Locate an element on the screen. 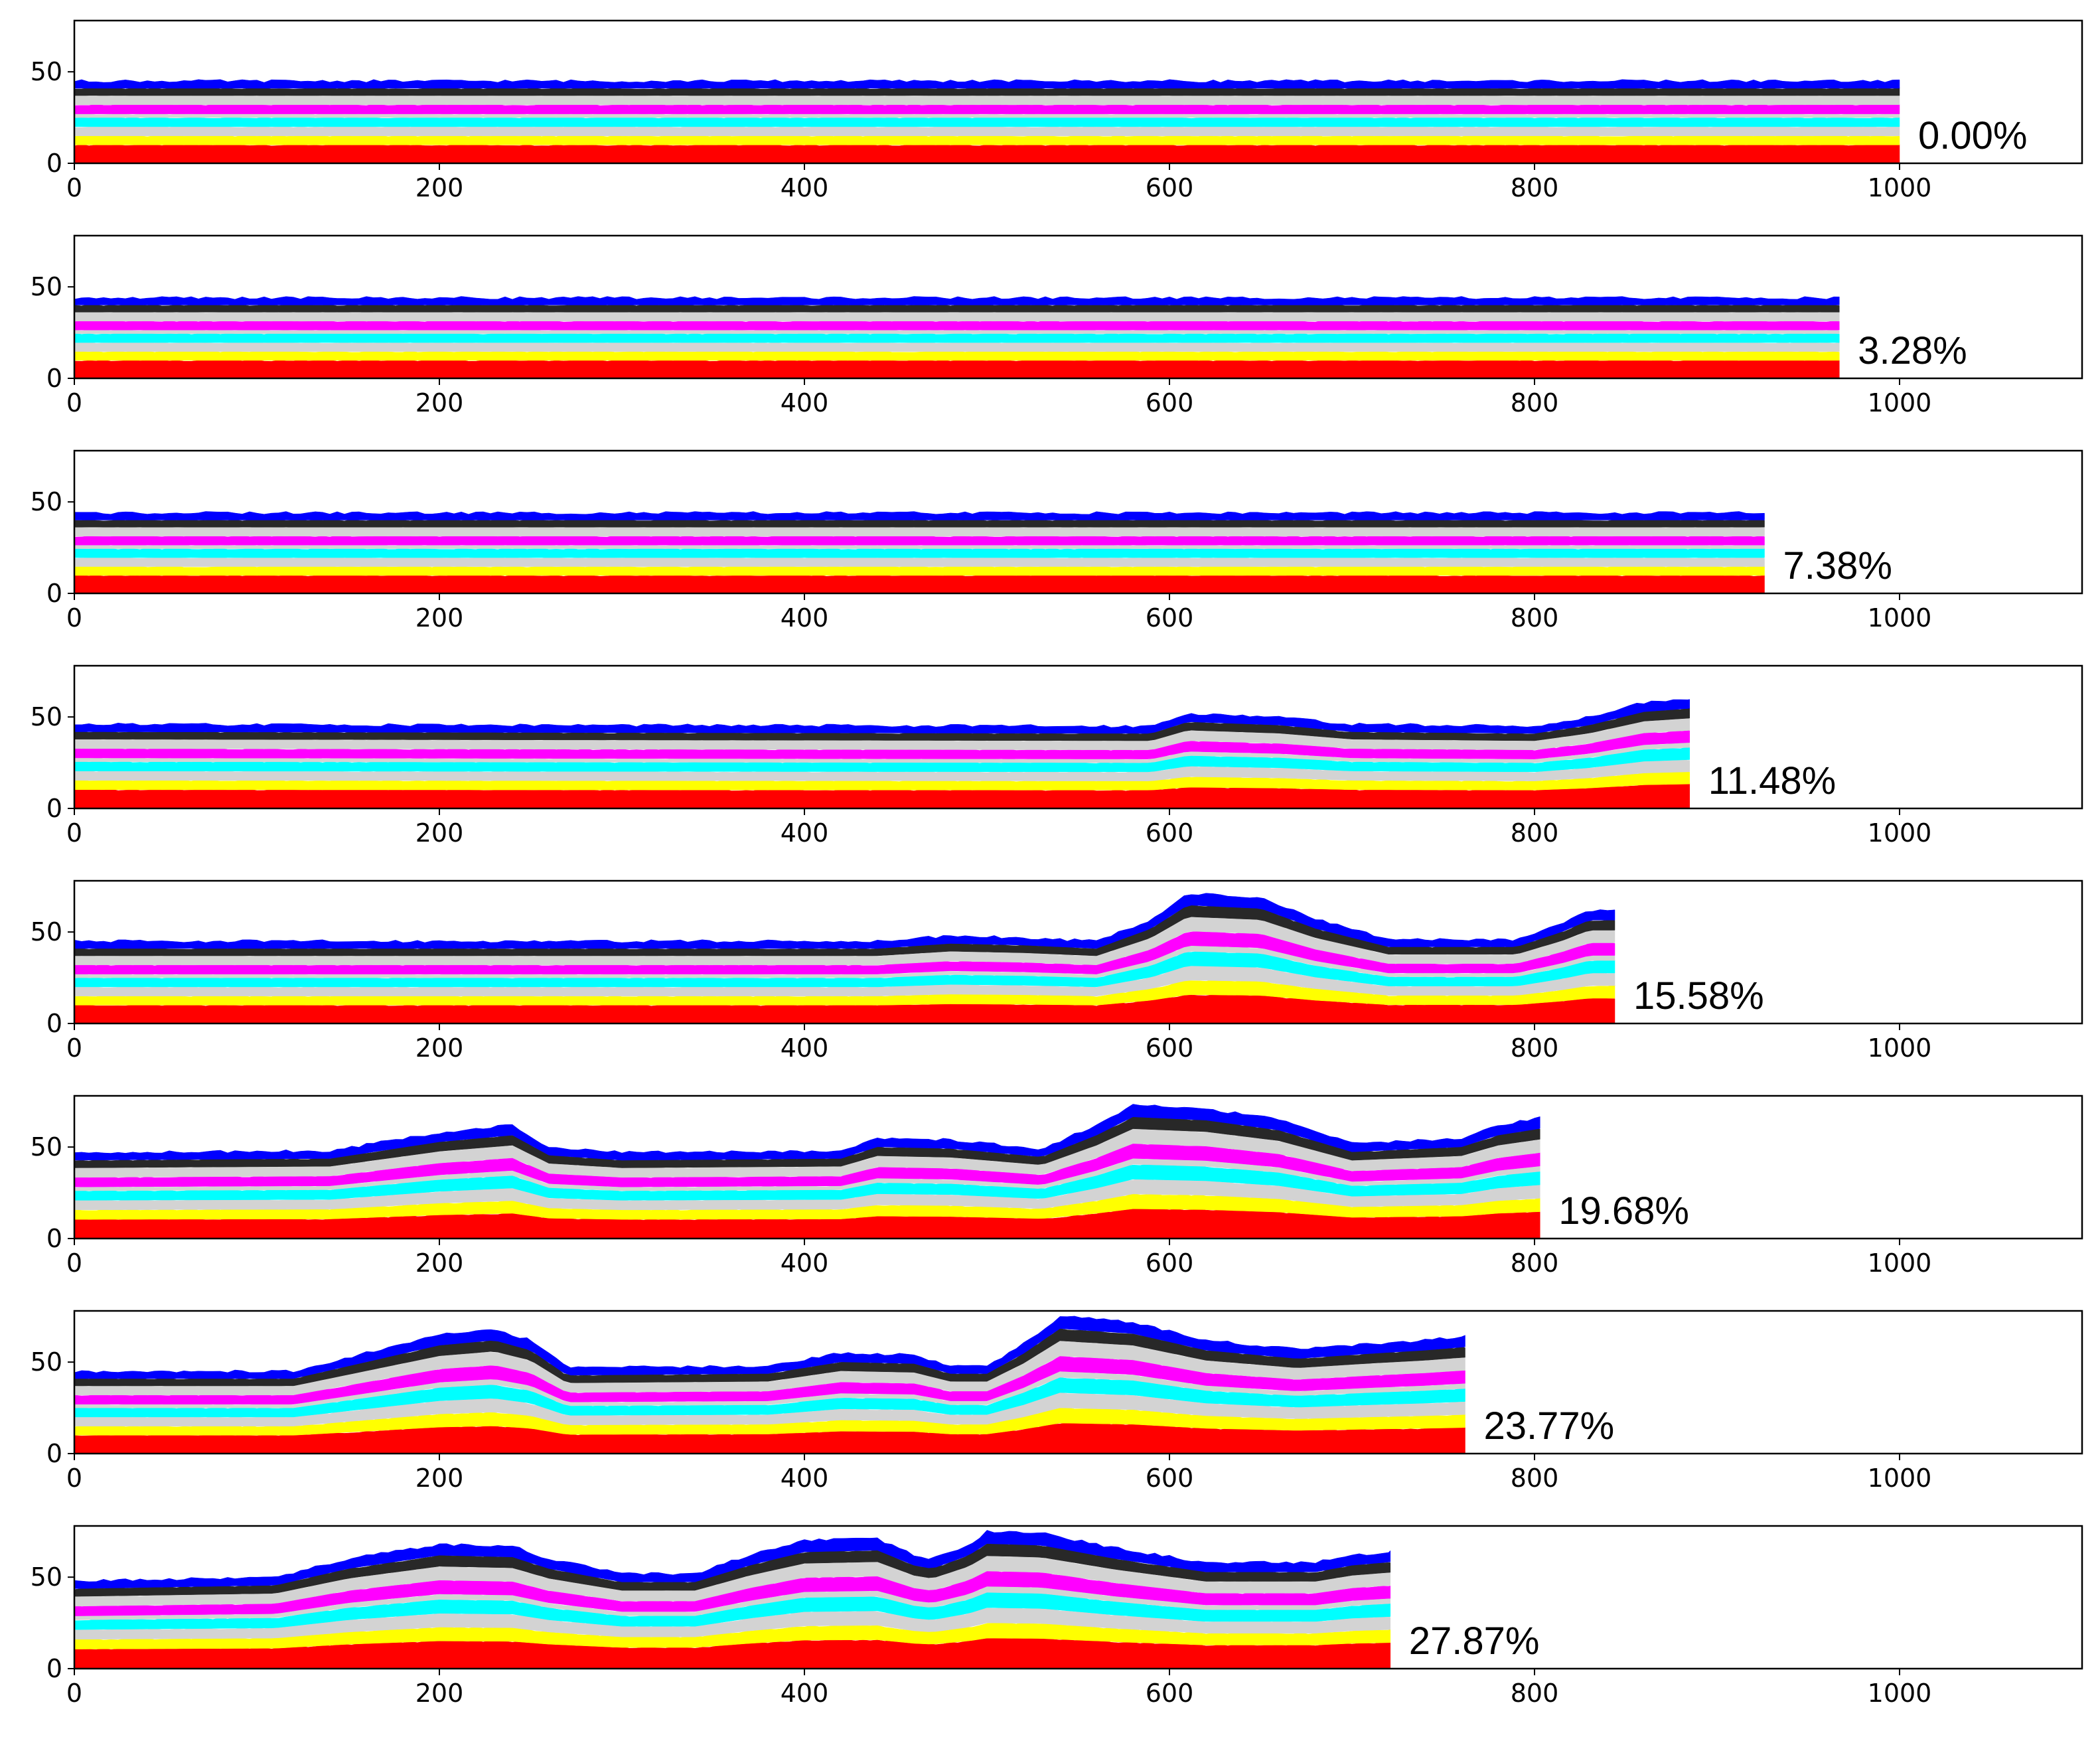 The width and height of the screenshot is (2100, 1737). strain-label: 11.48% is located at coordinates (1772, 780).